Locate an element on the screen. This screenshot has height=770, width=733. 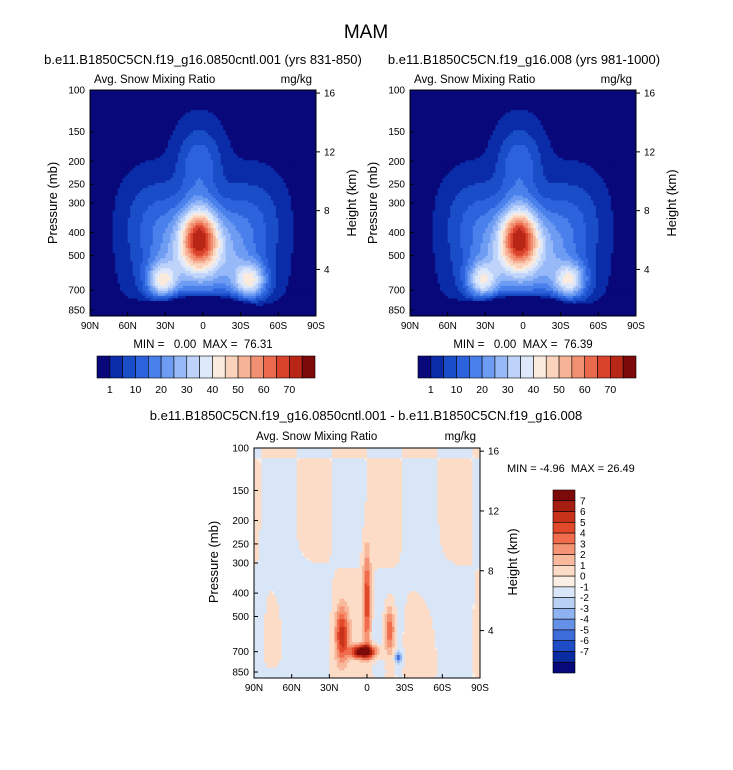
panel-1-left-label: Avg. Snow Mixing Ratio is located at coordinates (154, 80).